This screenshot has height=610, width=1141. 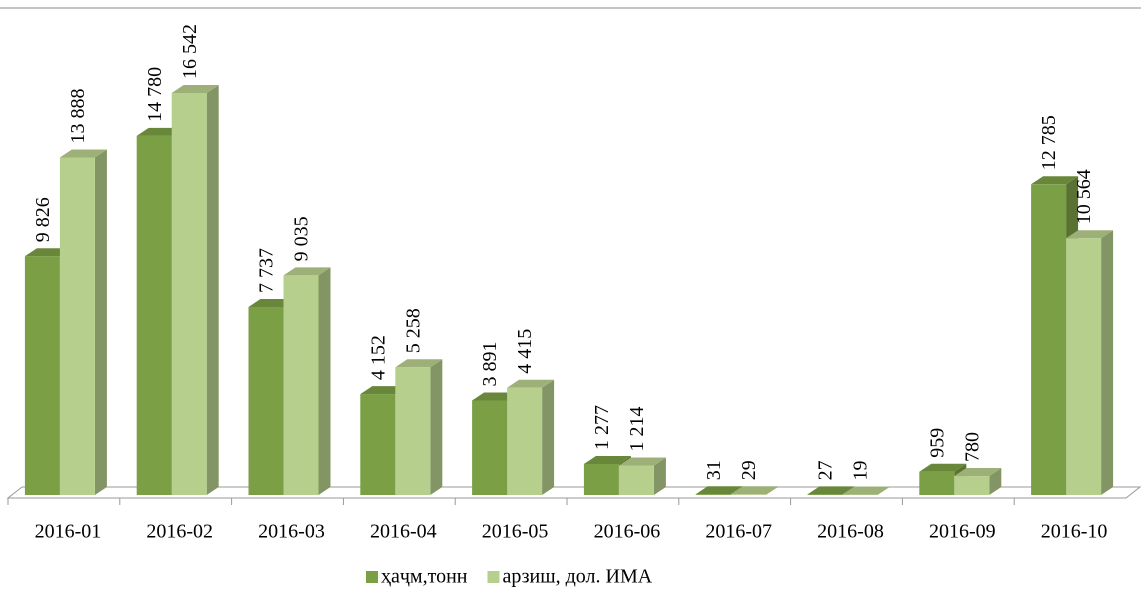 I want to click on value-label: 959, so click(x=937, y=443).